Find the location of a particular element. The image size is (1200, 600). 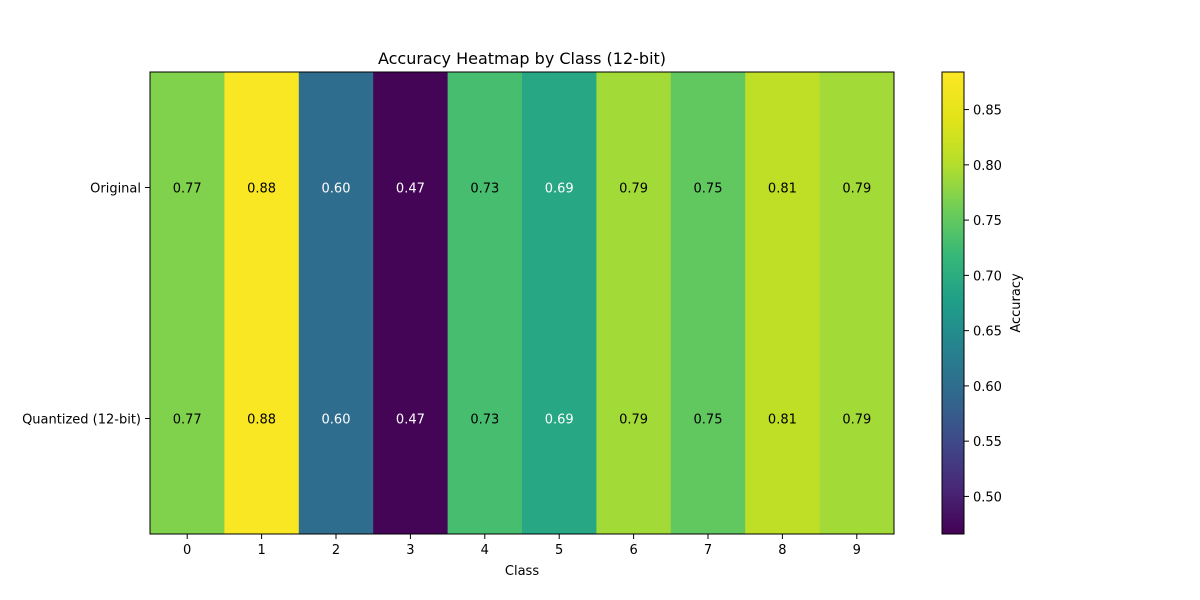

colorbar-frame is located at coordinates (953, 303).